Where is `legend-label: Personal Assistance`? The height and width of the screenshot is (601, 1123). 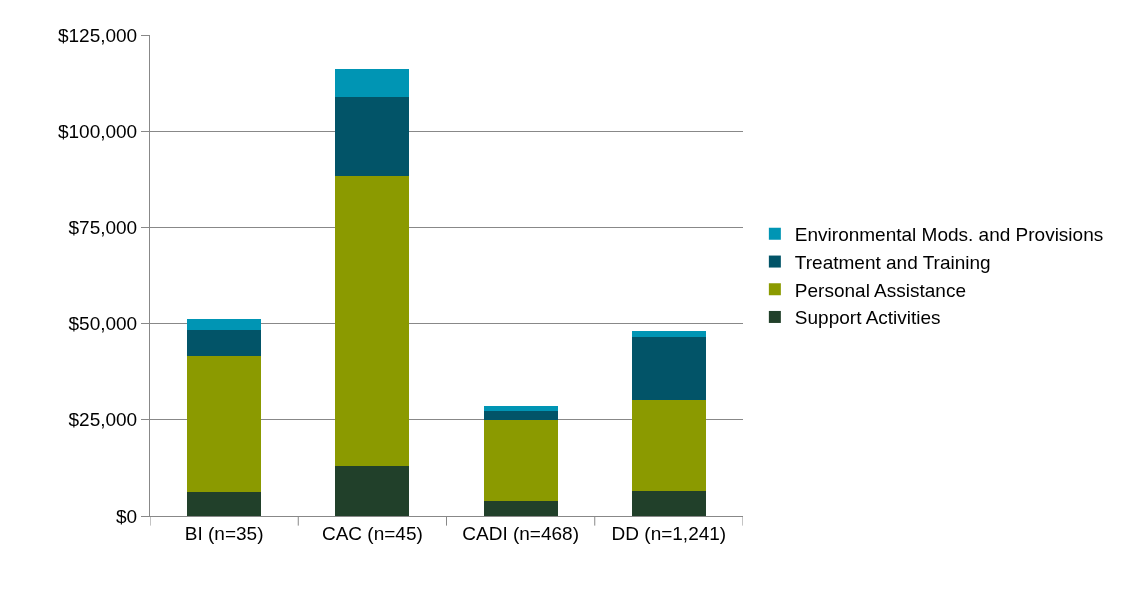
legend-label: Personal Assistance is located at coordinates (880, 290).